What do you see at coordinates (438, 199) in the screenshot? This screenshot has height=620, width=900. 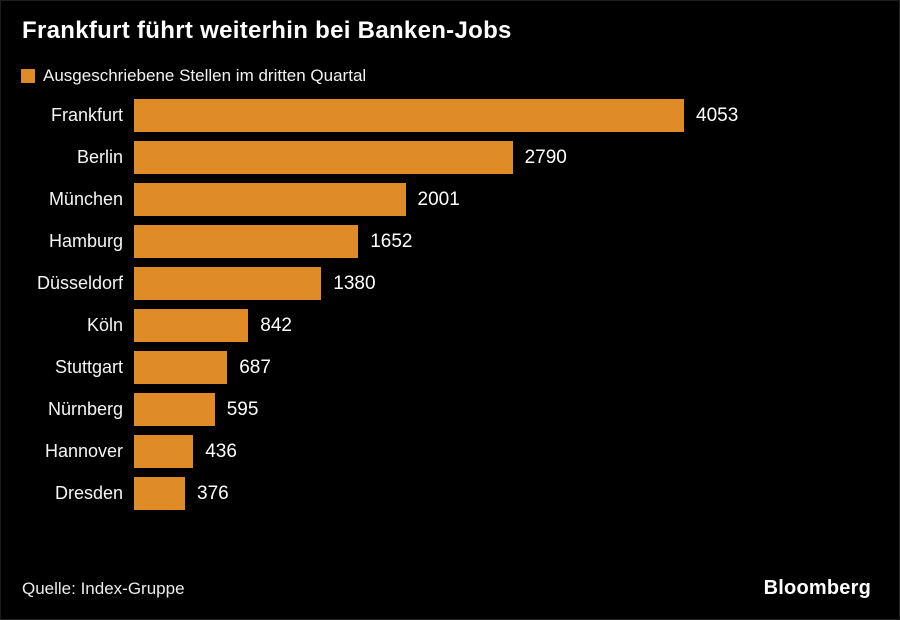 I see `bar-value: 2001` at bounding box center [438, 199].